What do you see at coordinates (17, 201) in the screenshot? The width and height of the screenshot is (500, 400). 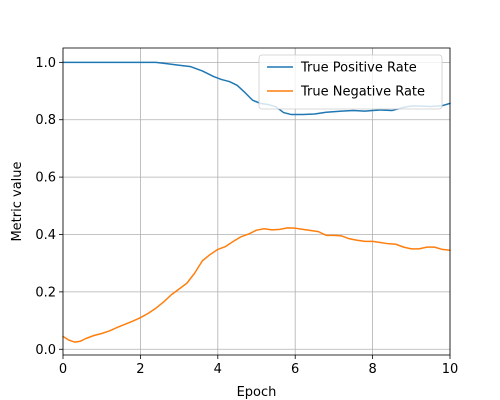 I see `y-axis-label: Metric value` at bounding box center [17, 201].